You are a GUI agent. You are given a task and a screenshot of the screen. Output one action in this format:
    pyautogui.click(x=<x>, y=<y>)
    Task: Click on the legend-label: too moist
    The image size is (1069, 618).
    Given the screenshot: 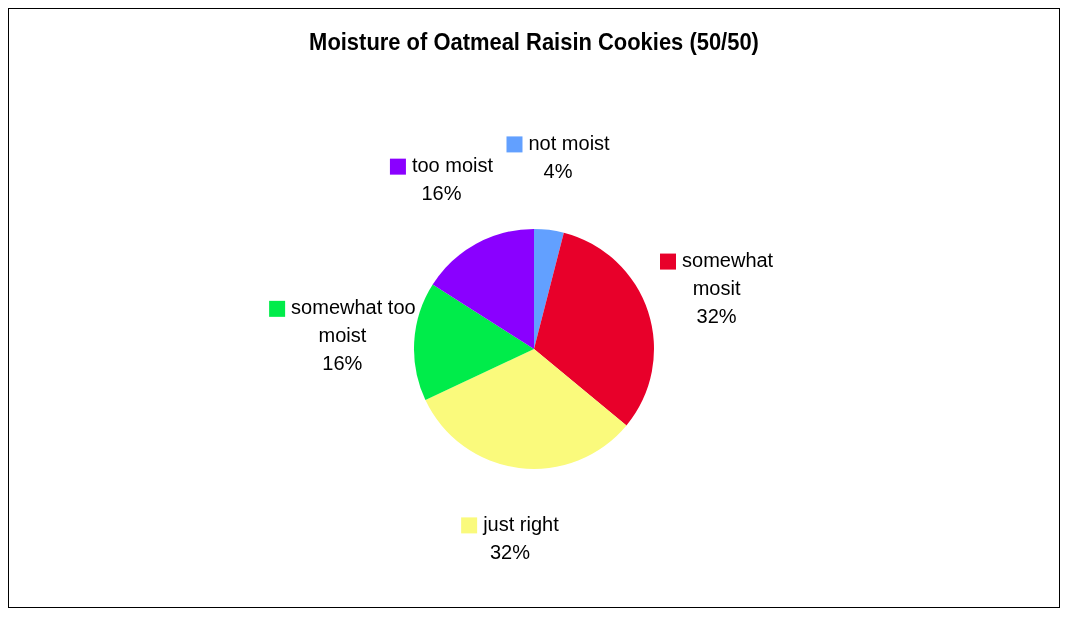 What is the action you would take?
    pyautogui.click(x=452, y=165)
    